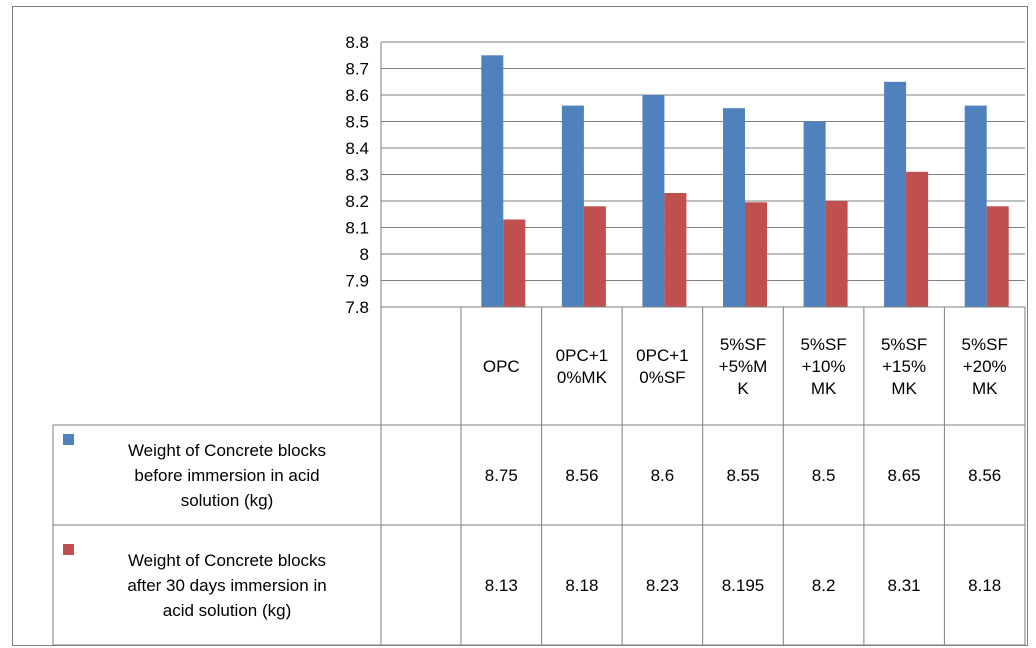  I want to click on category-label: 5%SF +10% MK, so click(823, 366).